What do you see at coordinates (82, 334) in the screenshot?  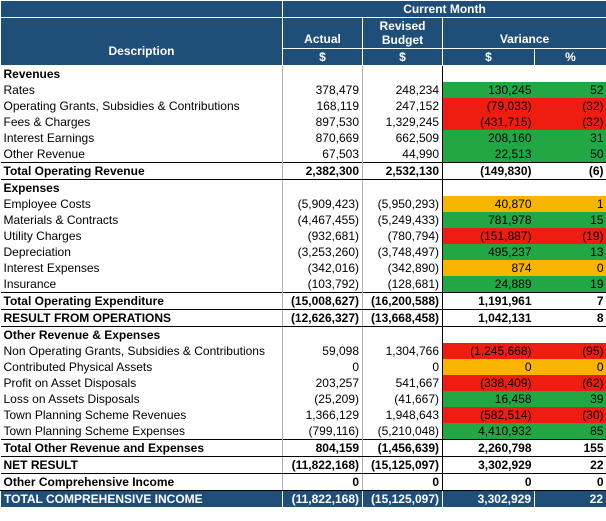 I see `row-label: Other Revenue & Expenses` at bounding box center [82, 334].